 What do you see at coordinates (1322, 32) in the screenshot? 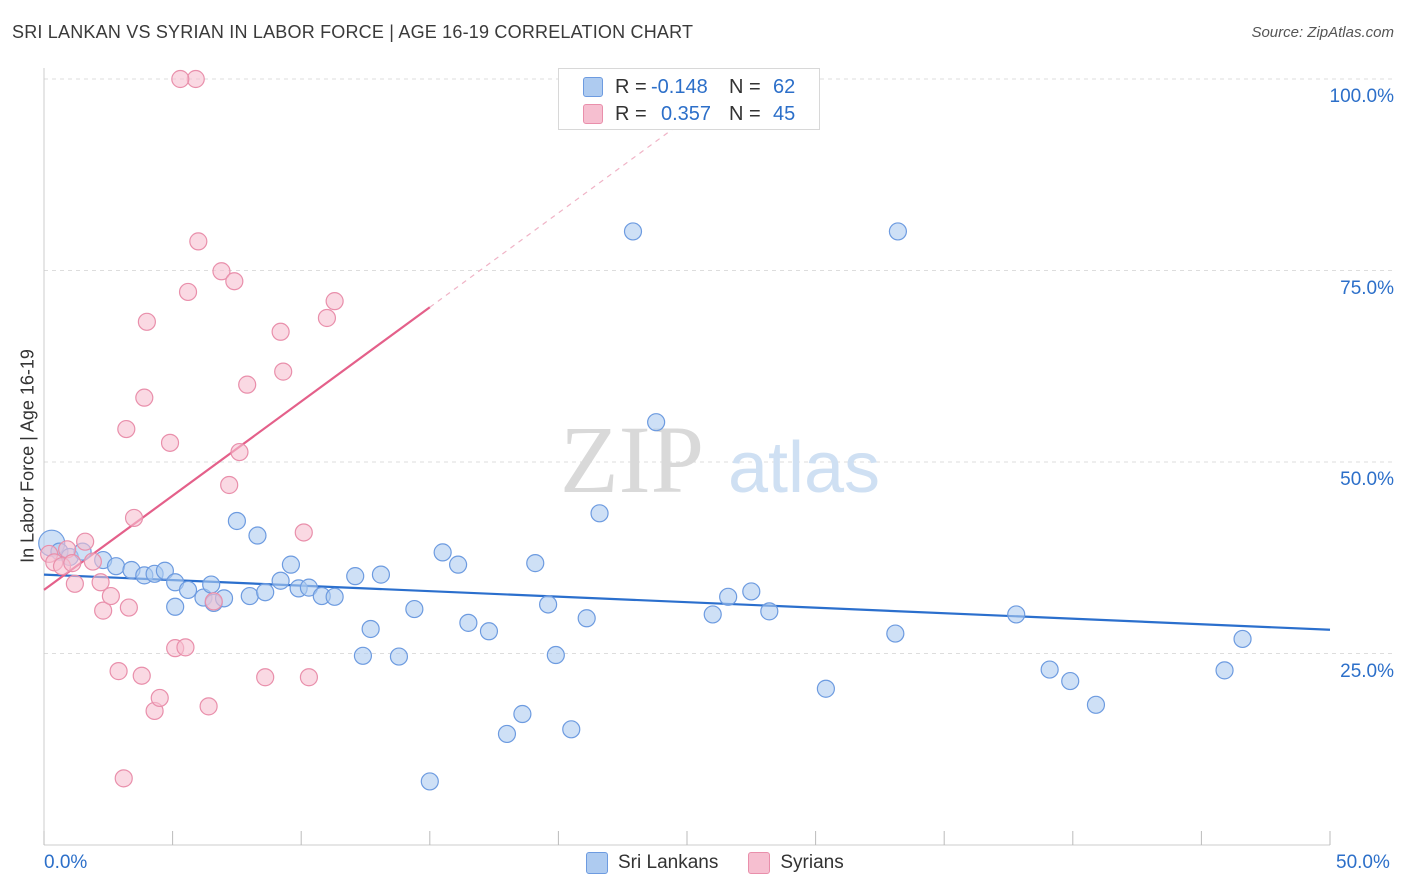
I see `source-label: Source: ZipAtlas.com` at bounding box center [1322, 32].